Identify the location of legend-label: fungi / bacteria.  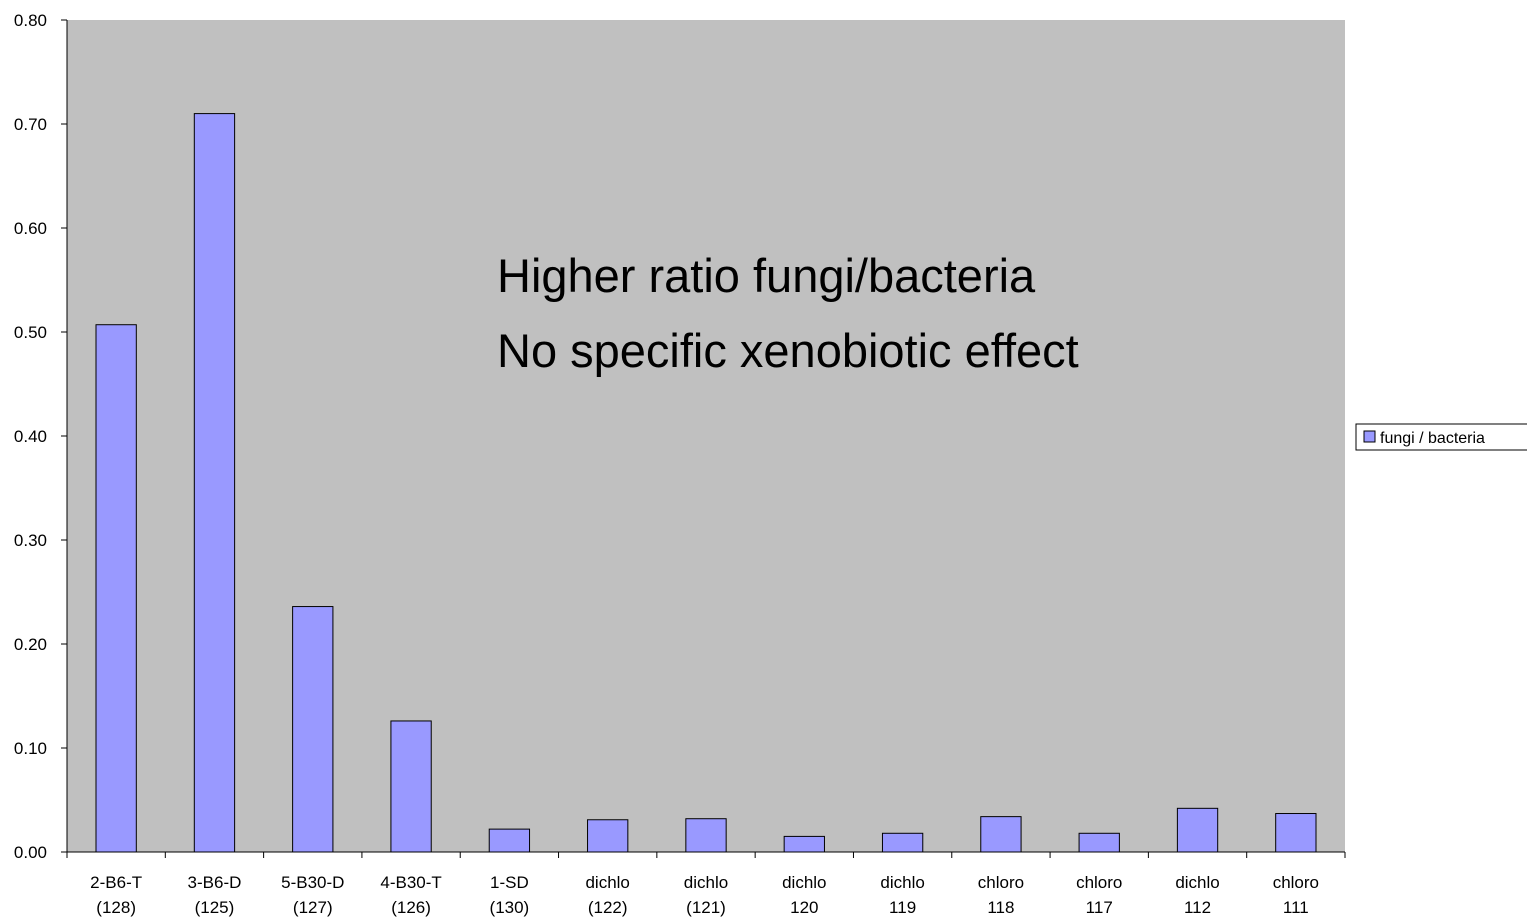
(1432, 438).